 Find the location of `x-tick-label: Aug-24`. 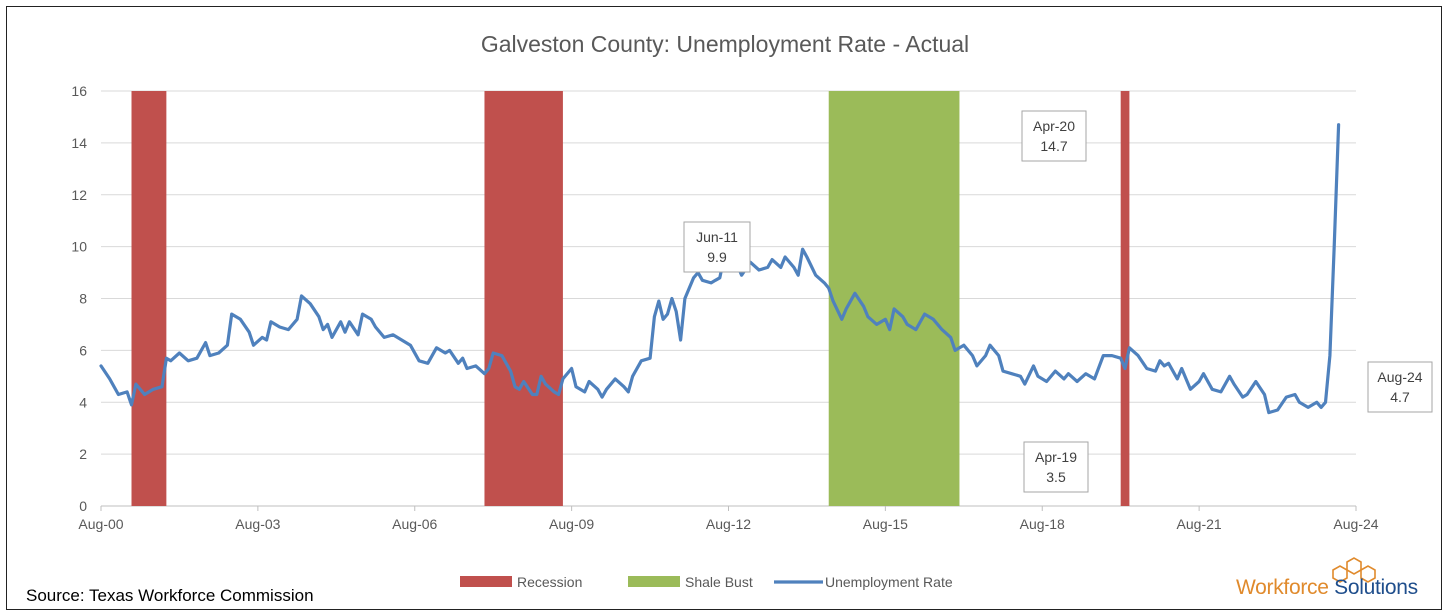

x-tick-label: Aug-24 is located at coordinates (1355, 524).